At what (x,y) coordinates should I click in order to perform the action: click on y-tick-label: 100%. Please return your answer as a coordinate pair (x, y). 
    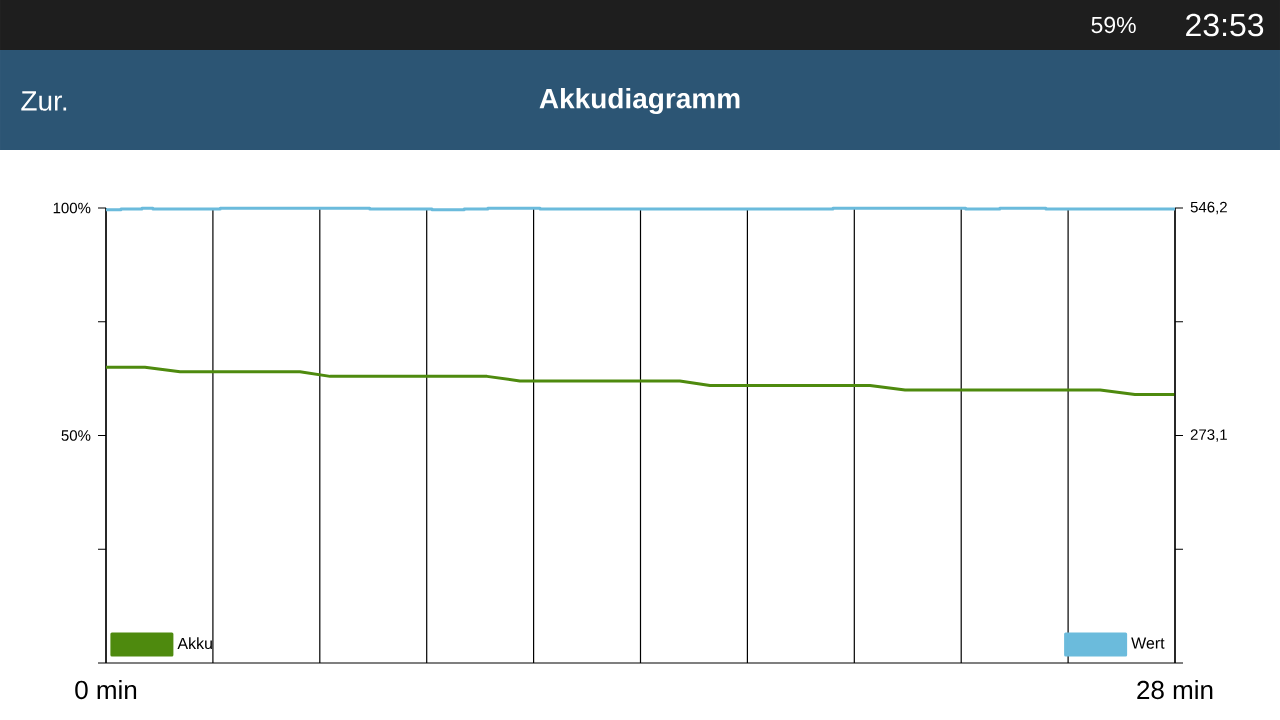
    Looking at the image, I should click on (72, 208).